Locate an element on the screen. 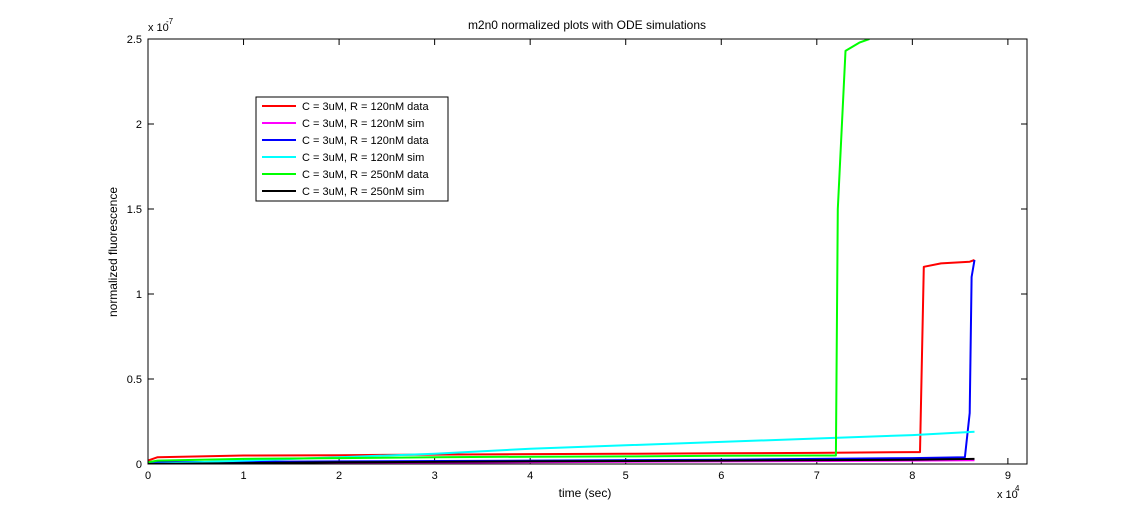  x-multiplier-exponent: 4 is located at coordinates (1017, 488).